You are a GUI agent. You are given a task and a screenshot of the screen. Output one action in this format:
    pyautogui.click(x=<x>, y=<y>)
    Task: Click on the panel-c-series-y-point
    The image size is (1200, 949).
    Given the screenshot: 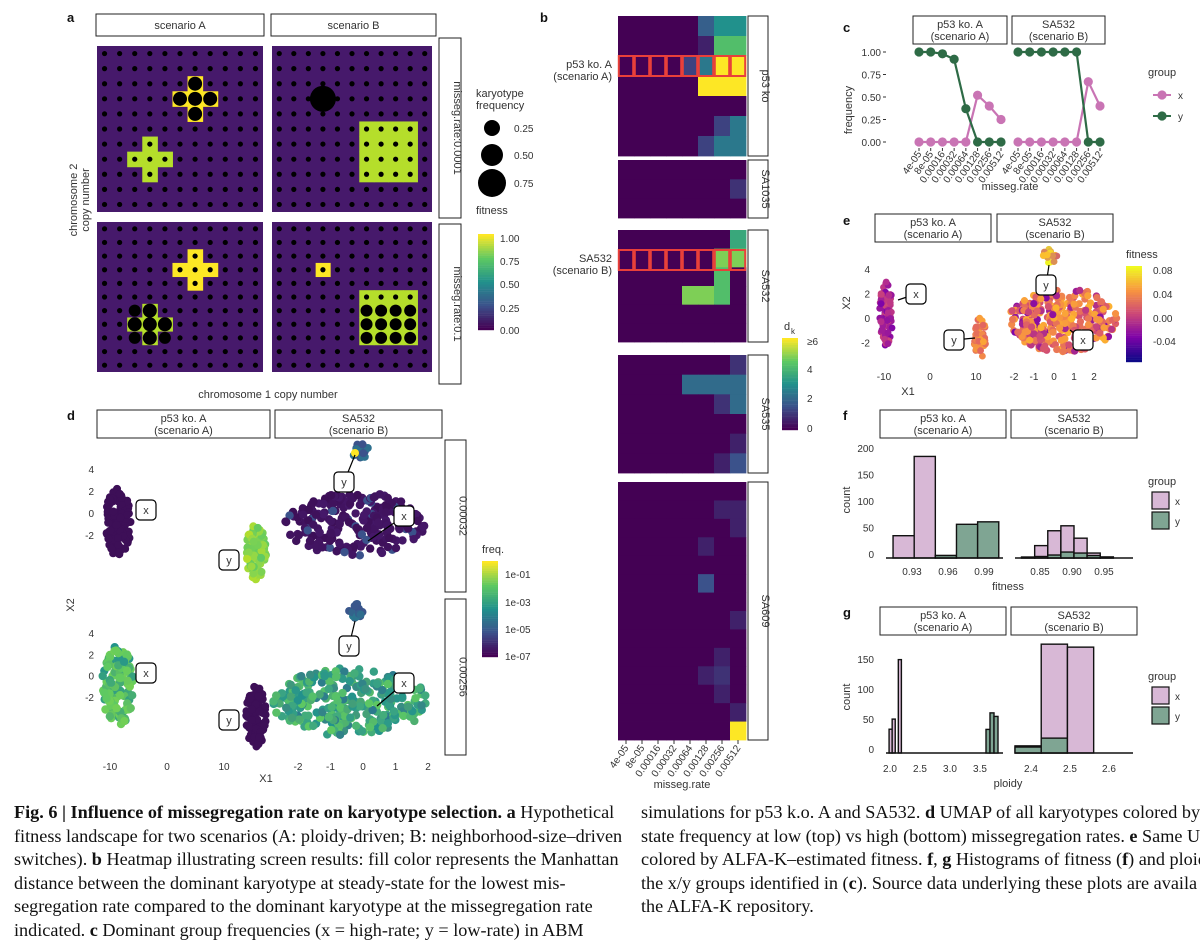 What is the action you would take?
    pyautogui.click(x=1018, y=52)
    